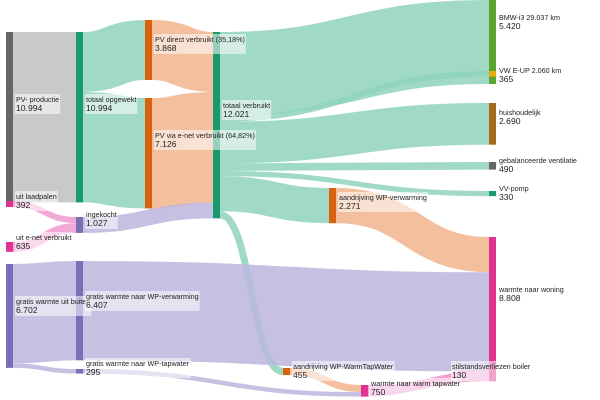 This screenshot has height=400, width=600. Describe the element at coordinates (332, 206) in the screenshot. I see `node-aandrijving-wp-verwarming` at that location.